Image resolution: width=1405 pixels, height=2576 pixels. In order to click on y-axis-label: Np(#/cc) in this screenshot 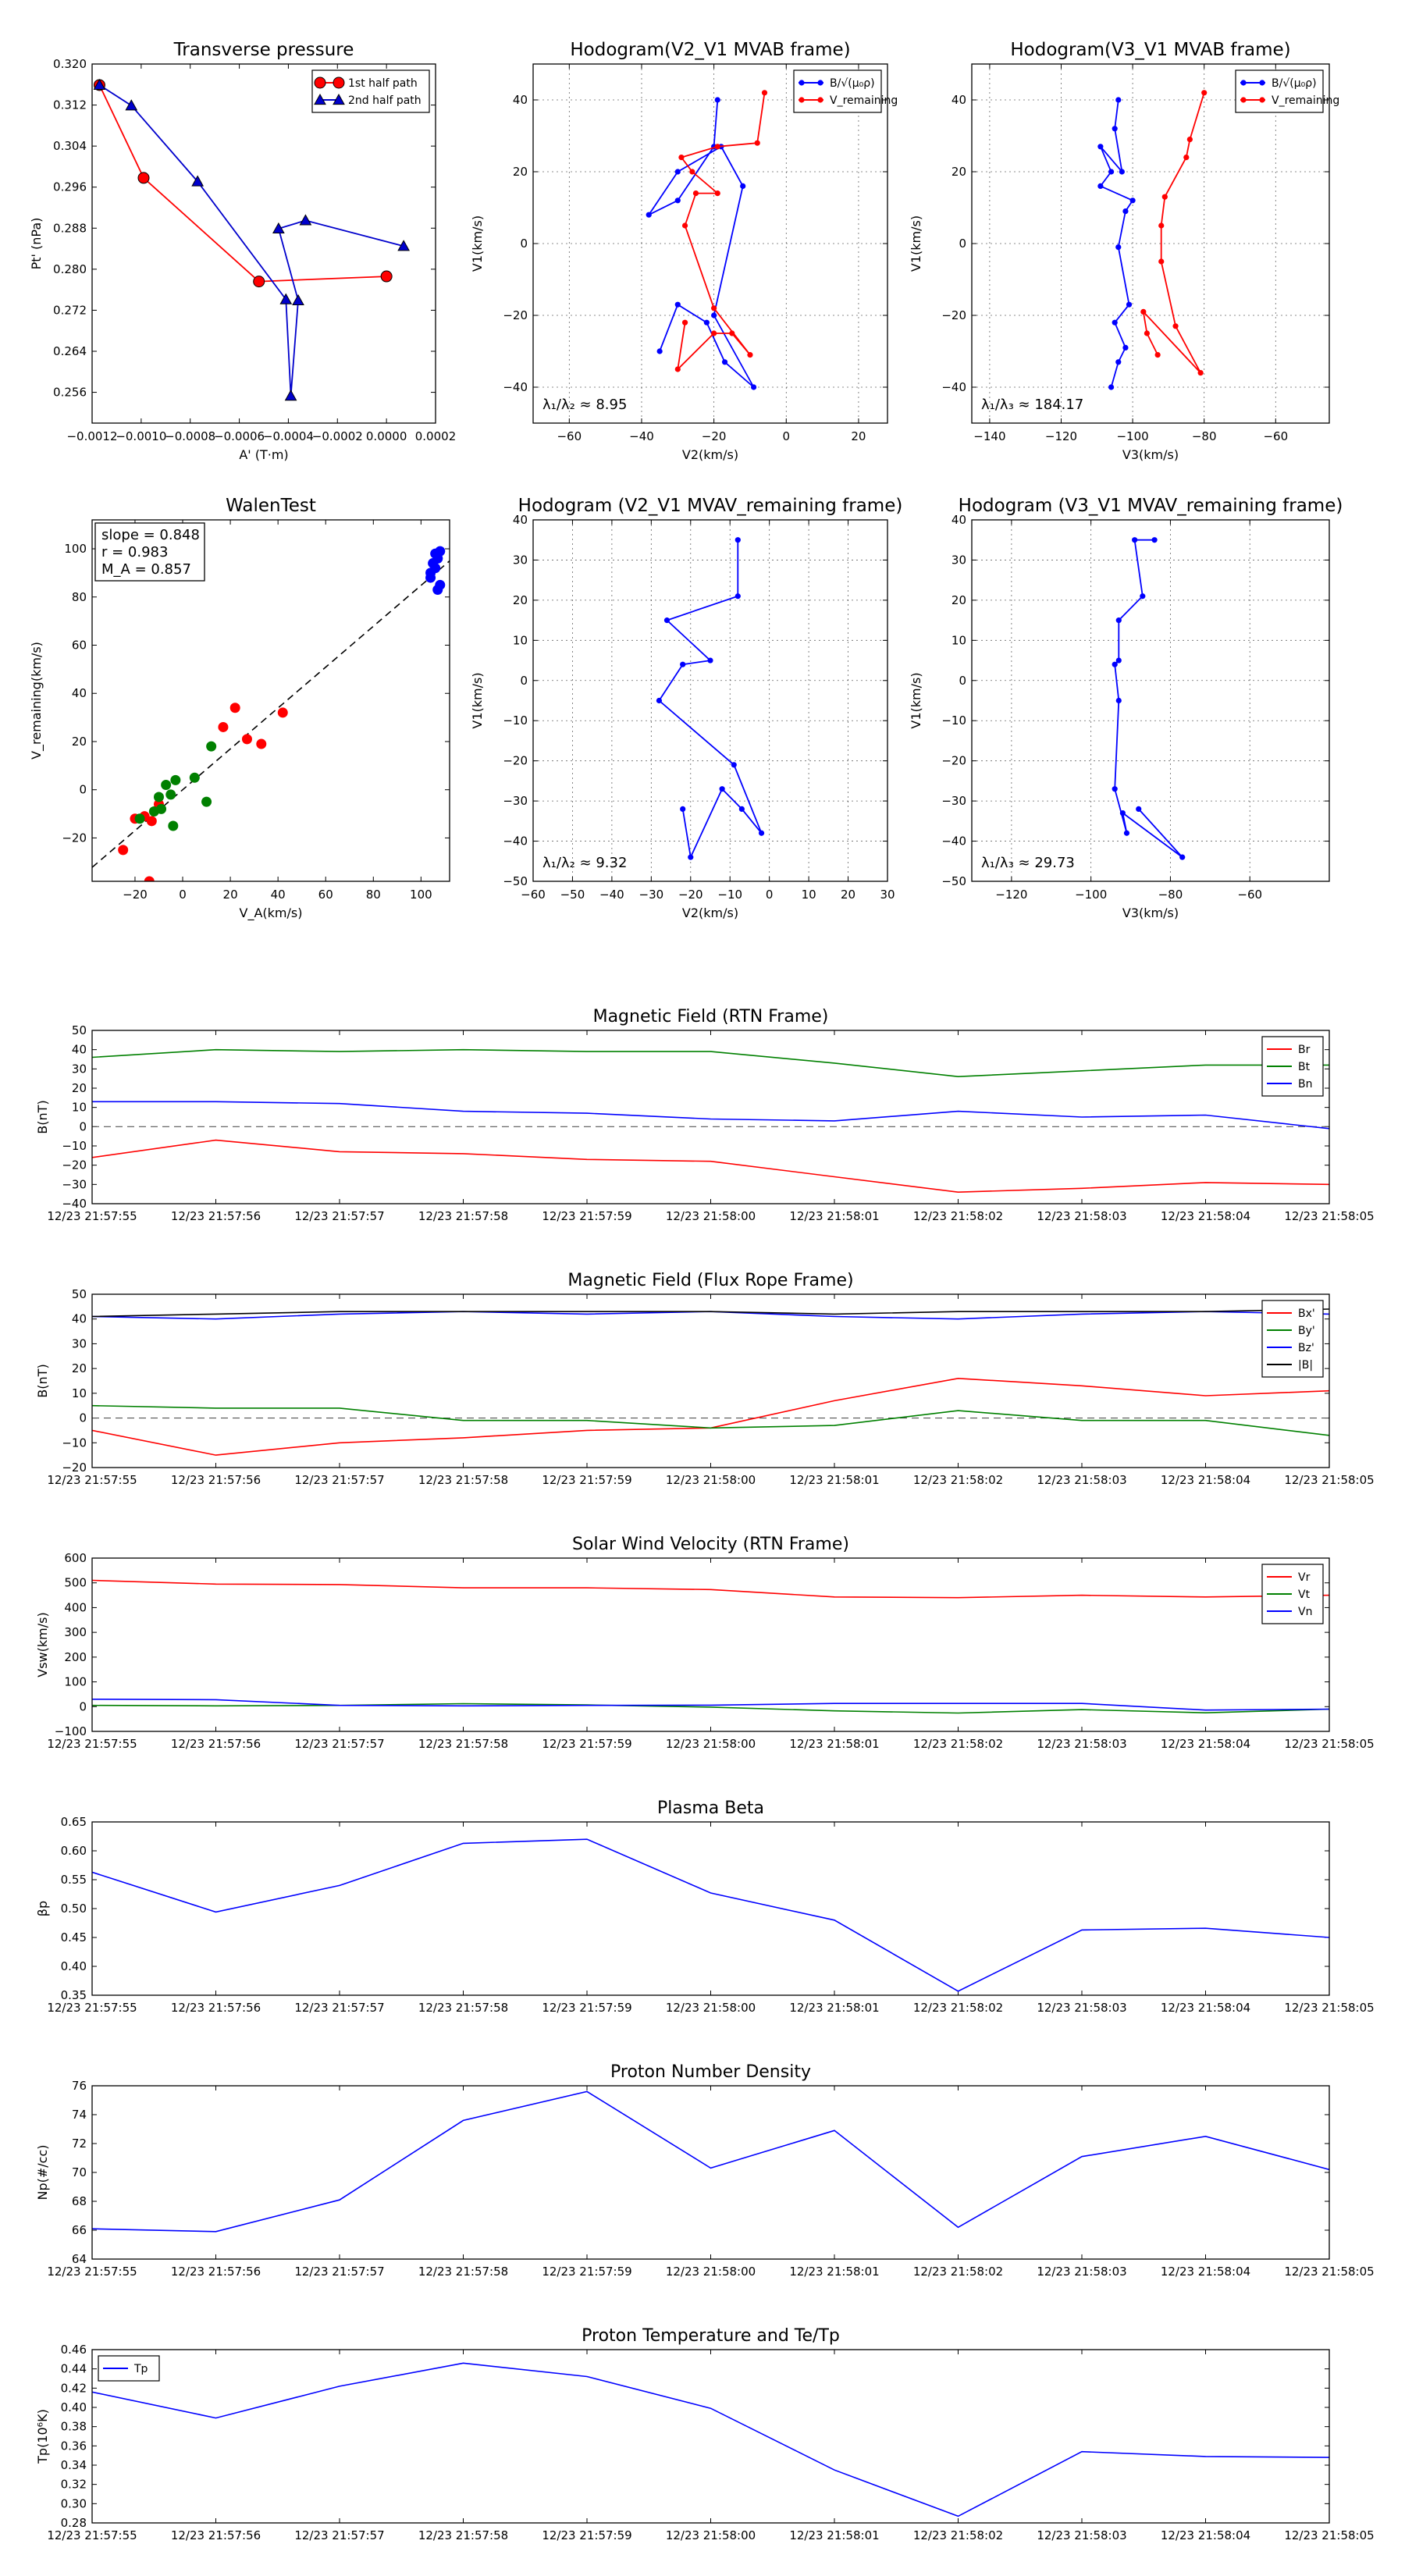, I will do `click(43, 2173)`.